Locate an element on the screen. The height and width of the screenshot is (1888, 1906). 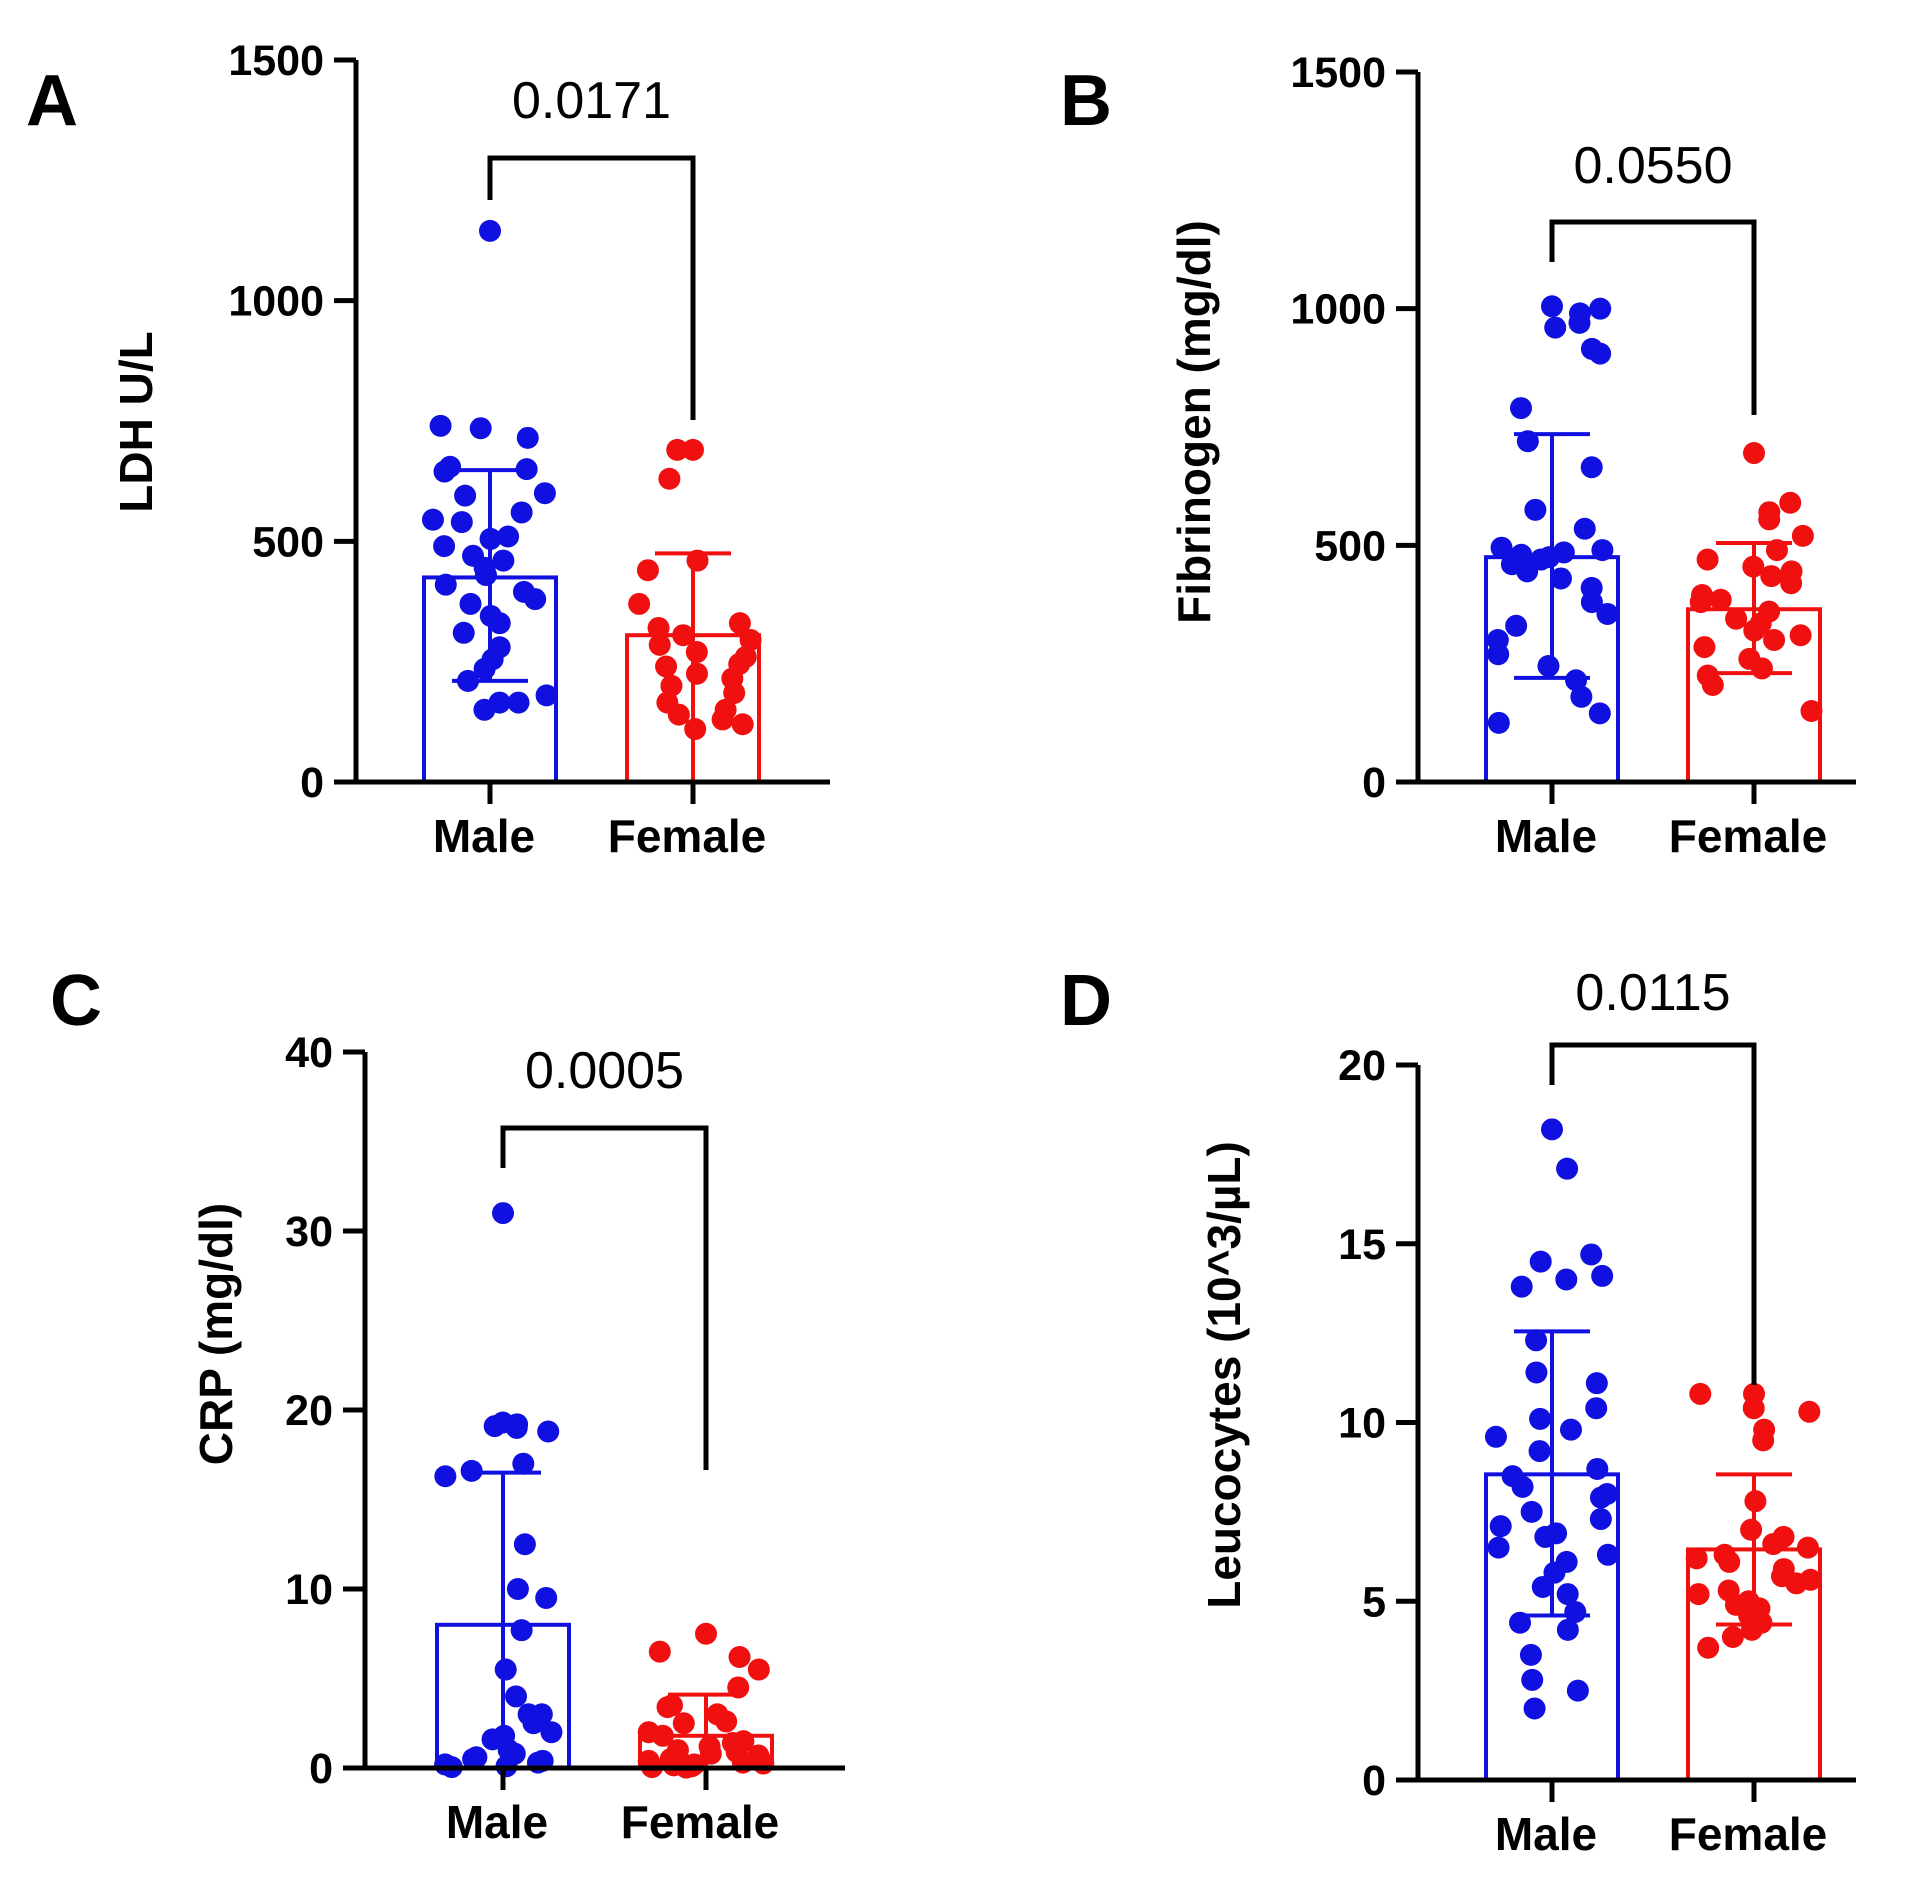
plot-area: 0 5 10 15 20 Male Female is located at coordinates (1597, 1451).